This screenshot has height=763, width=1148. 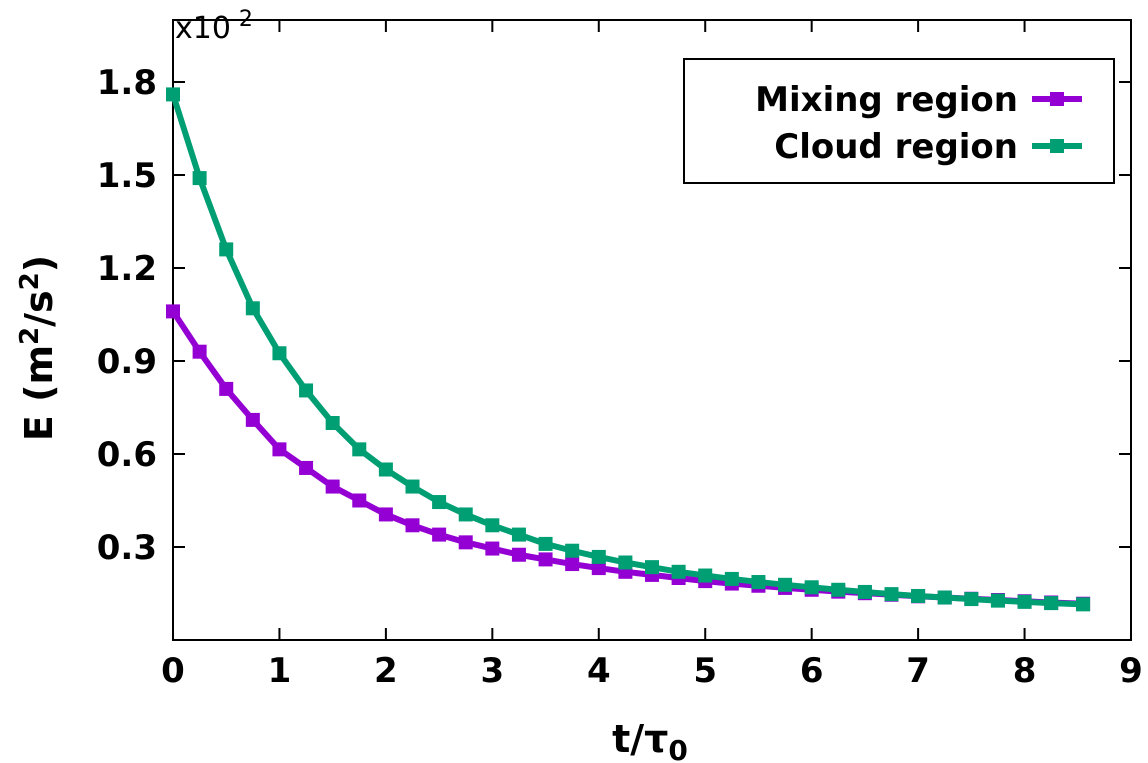 I want to click on legend: Mixing region Cloud region, so click(x=899, y=121).